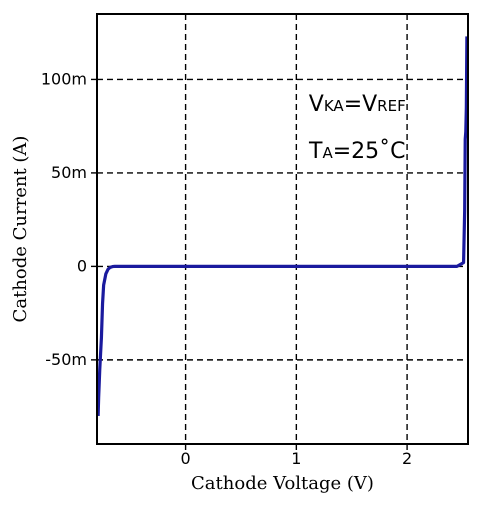 Image resolution: width=481 pixels, height=507 pixels. Describe the element at coordinates (357, 128) in the screenshot. I see `annotation-layer: VKA=VREF TA=25˚C` at that location.